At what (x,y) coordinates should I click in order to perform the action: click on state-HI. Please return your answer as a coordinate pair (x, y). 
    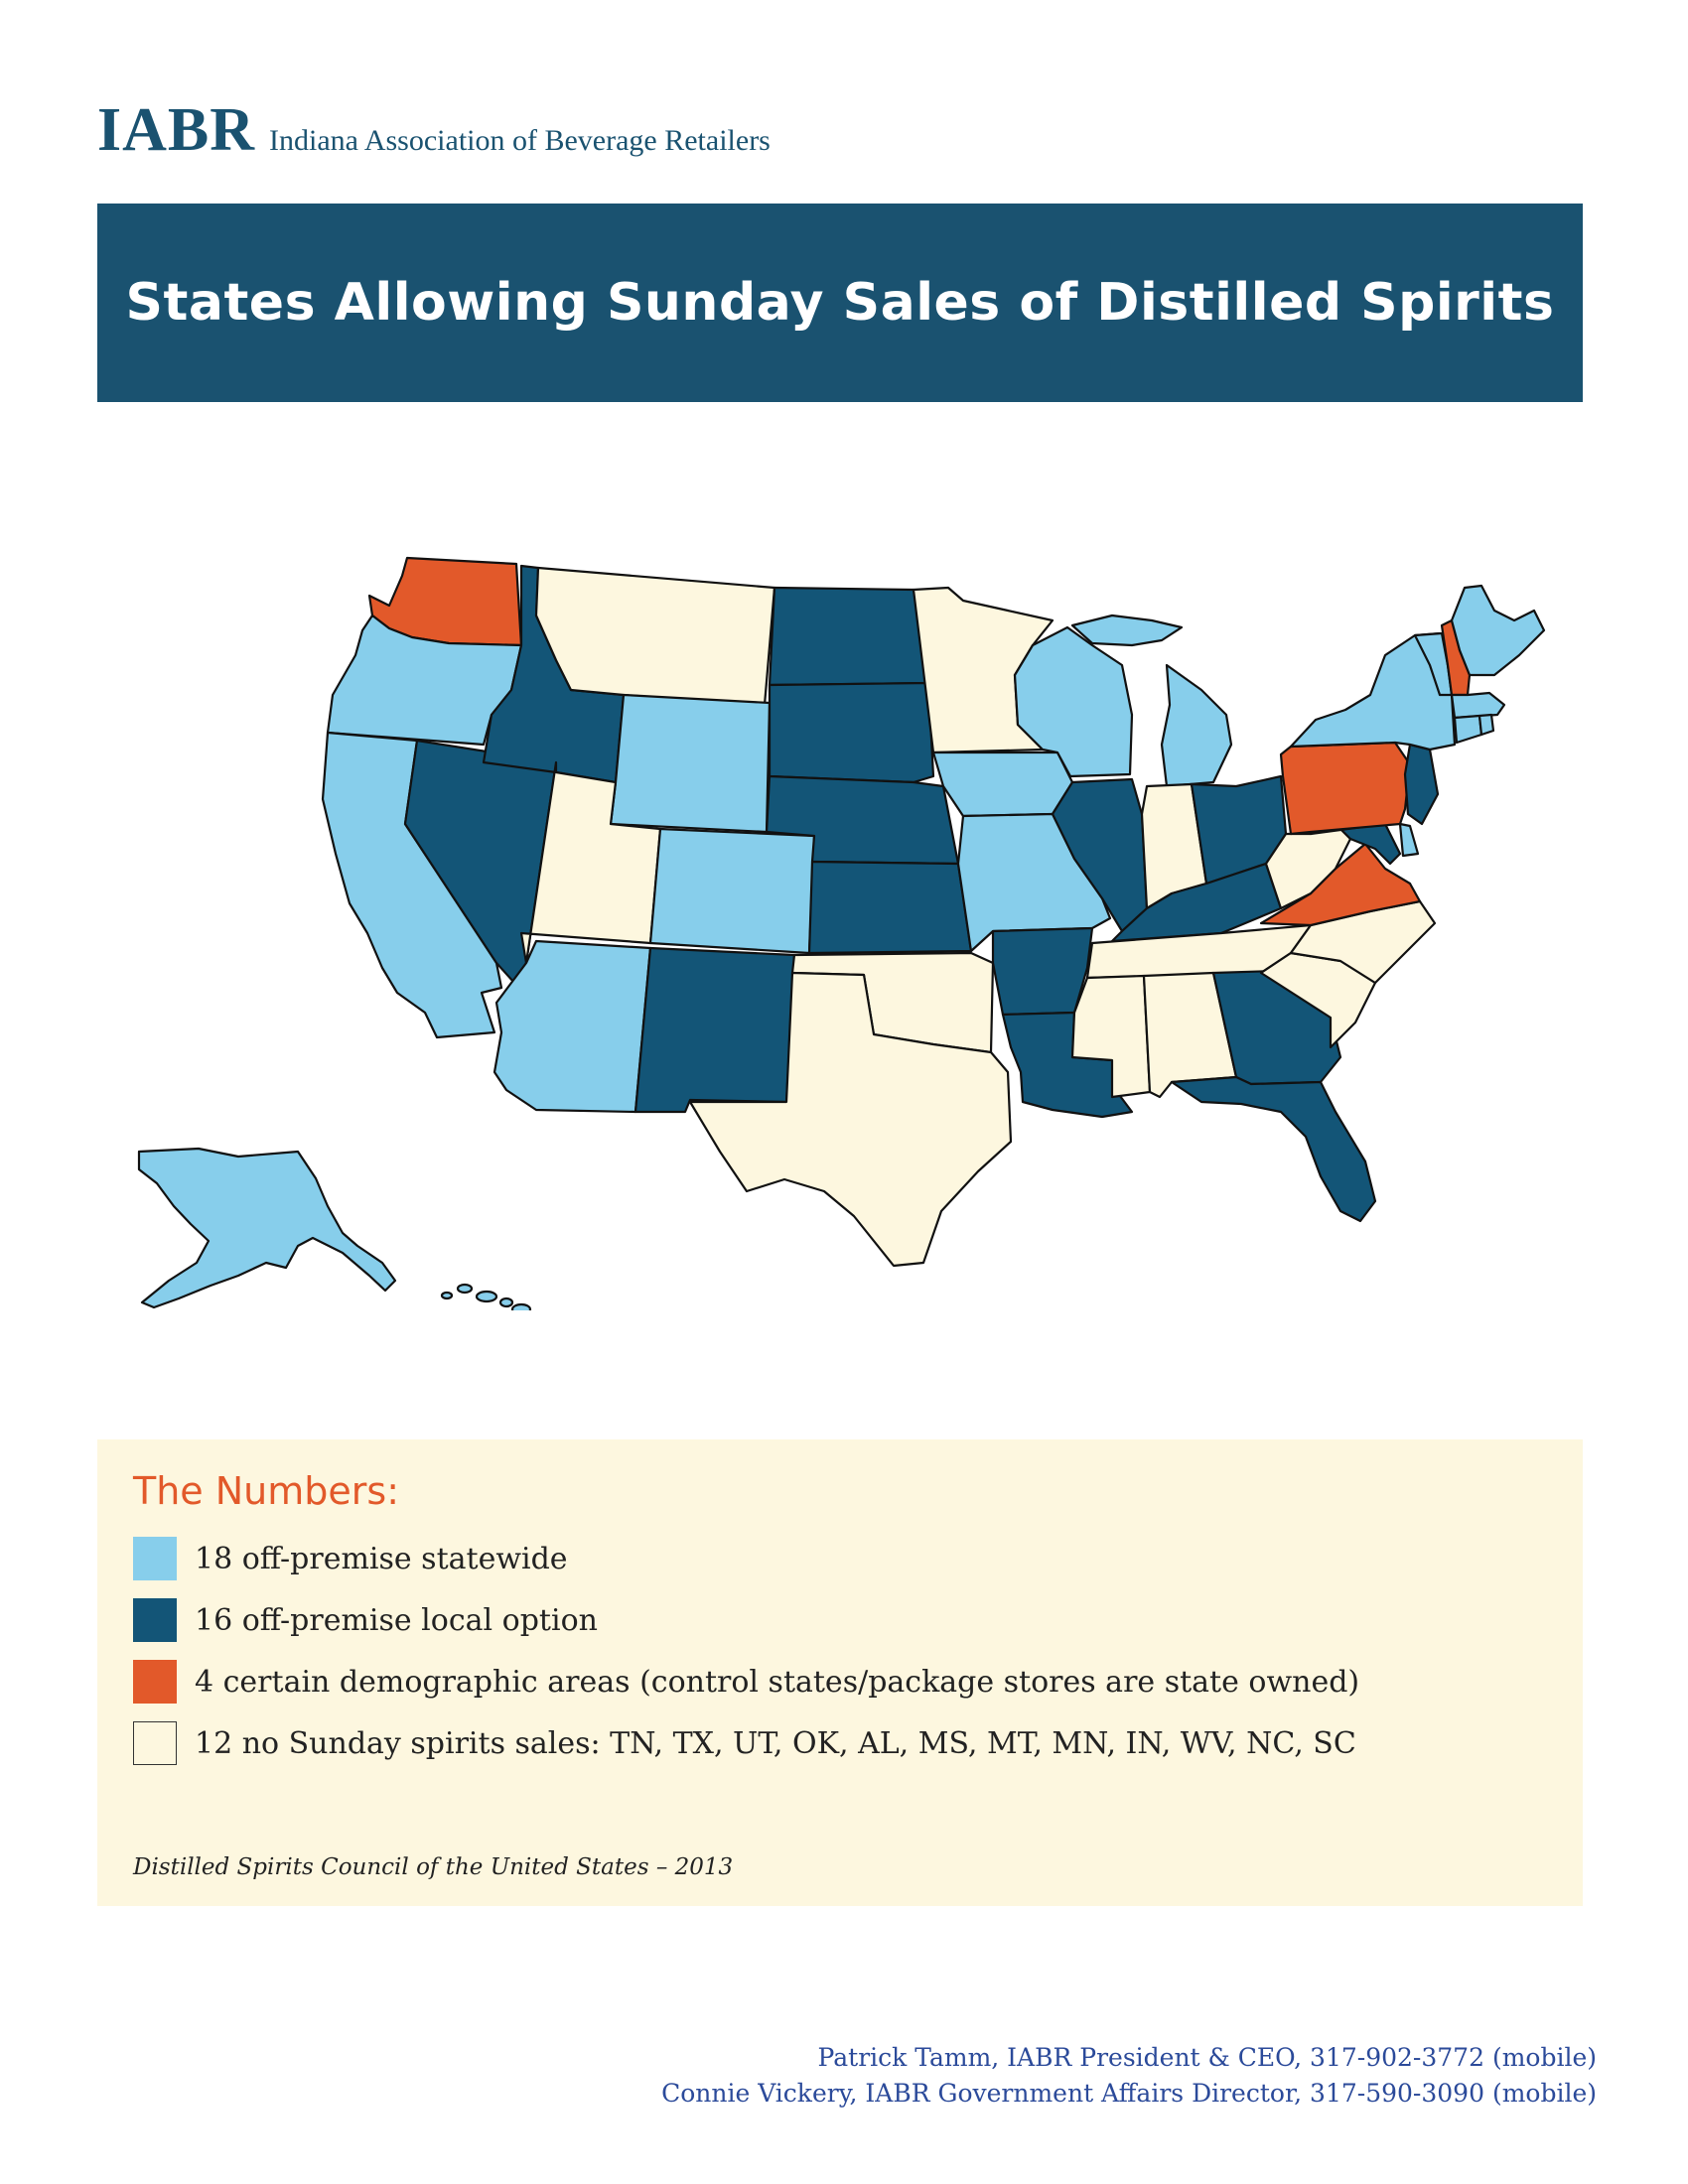
    Looking at the image, I should click on (486, 1296).